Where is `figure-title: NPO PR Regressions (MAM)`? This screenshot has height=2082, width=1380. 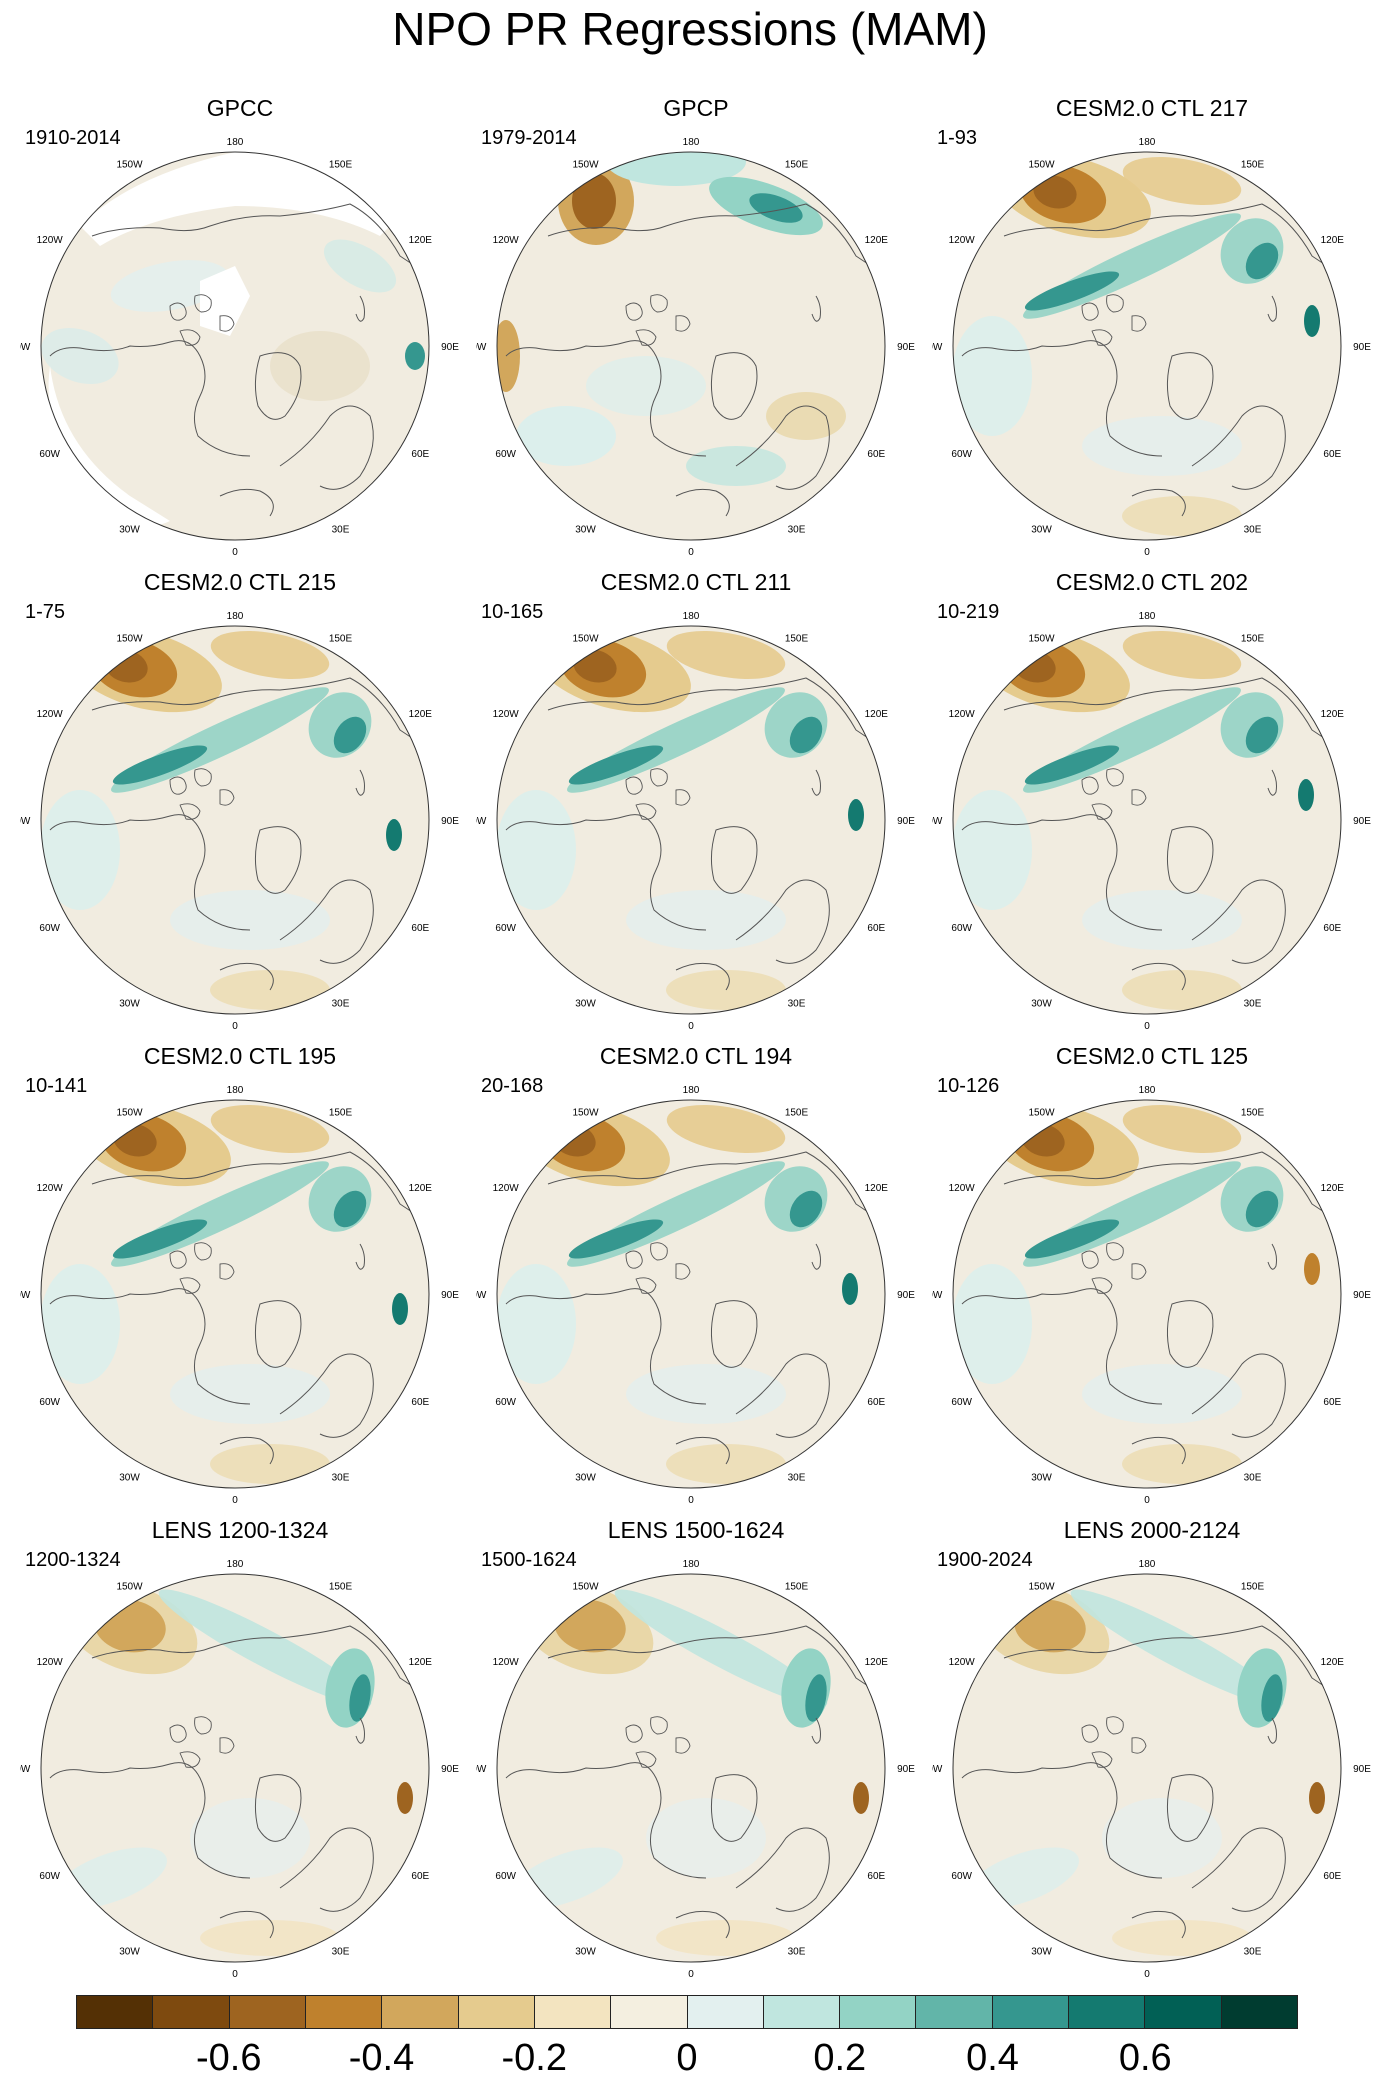
figure-title: NPO PR Regressions (MAM) is located at coordinates (690, 29).